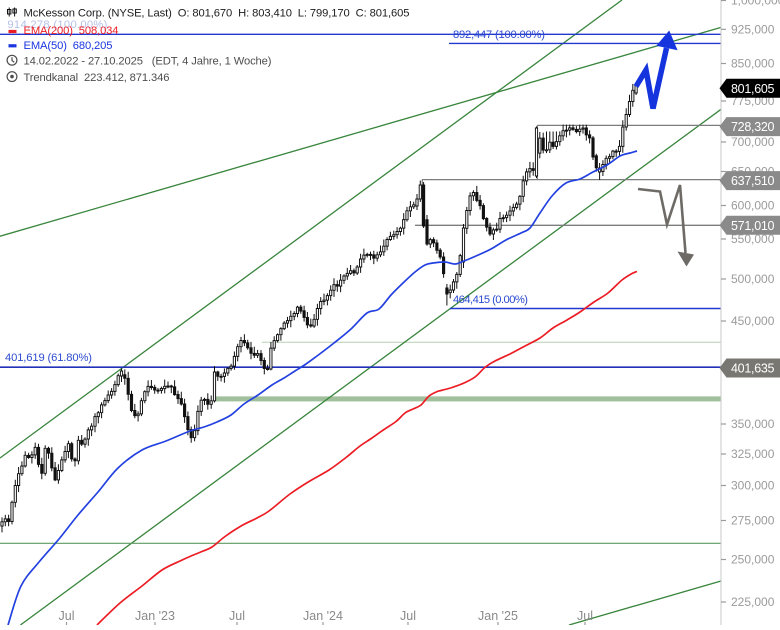  What do you see at coordinates (155, 616) in the screenshot?
I see `svg-text: Jan '23` at bounding box center [155, 616].